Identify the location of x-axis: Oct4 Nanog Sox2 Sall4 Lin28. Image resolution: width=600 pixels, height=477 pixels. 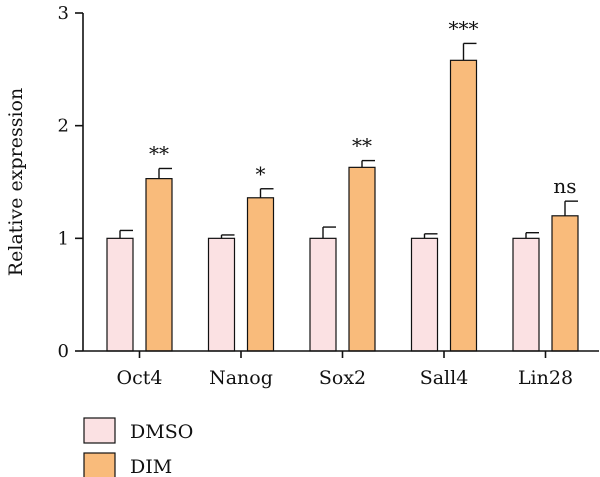
(341, 369).